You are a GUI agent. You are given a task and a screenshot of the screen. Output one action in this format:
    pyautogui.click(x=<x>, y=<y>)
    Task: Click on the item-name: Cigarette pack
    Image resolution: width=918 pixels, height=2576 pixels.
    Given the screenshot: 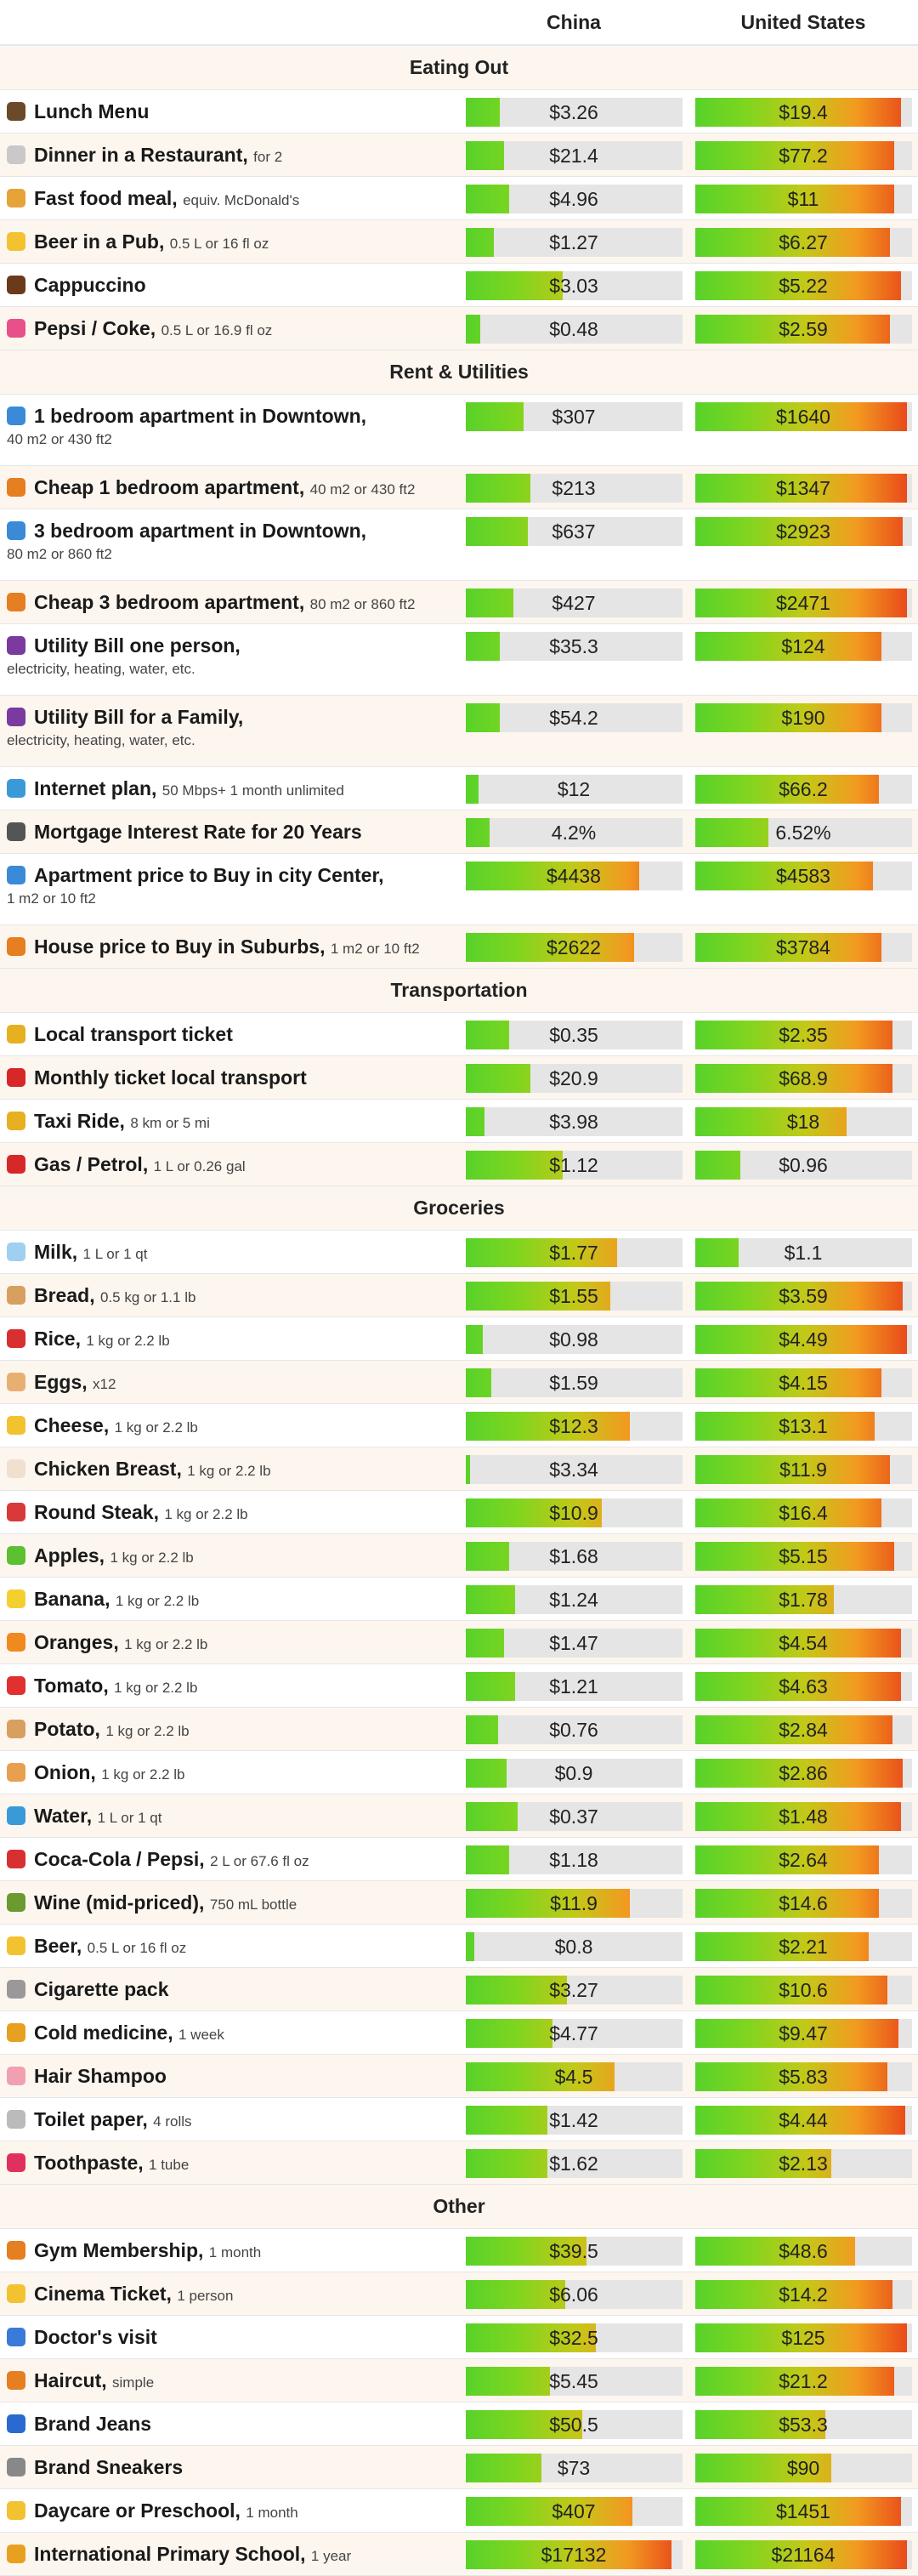 What is the action you would take?
    pyautogui.click(x=101, y=1989)
    